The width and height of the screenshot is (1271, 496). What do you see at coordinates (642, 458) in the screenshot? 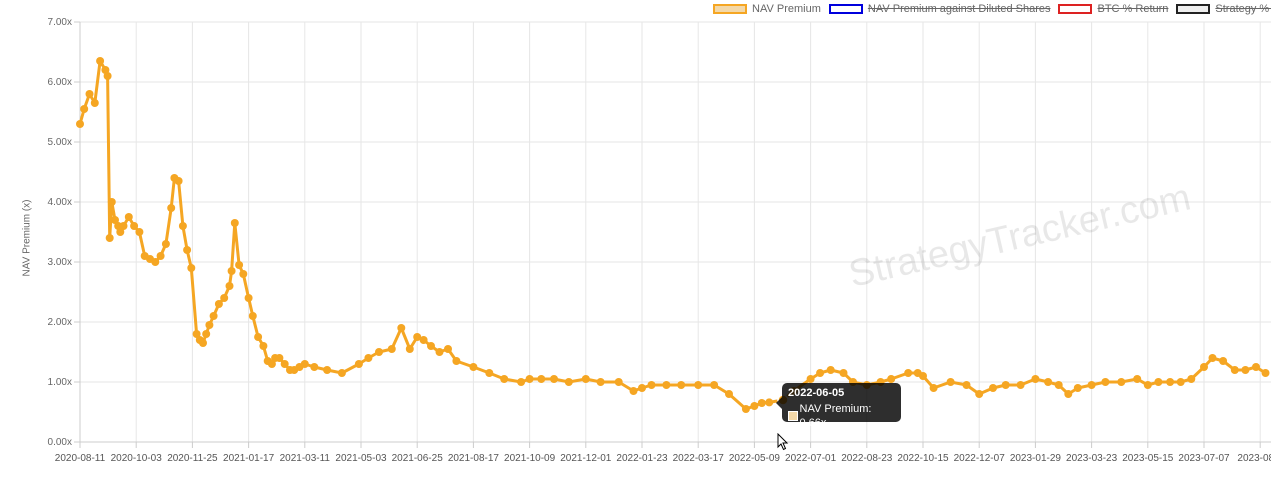
I see `x-tick-label: 2022-01-23` at bounding box center [642, 458].